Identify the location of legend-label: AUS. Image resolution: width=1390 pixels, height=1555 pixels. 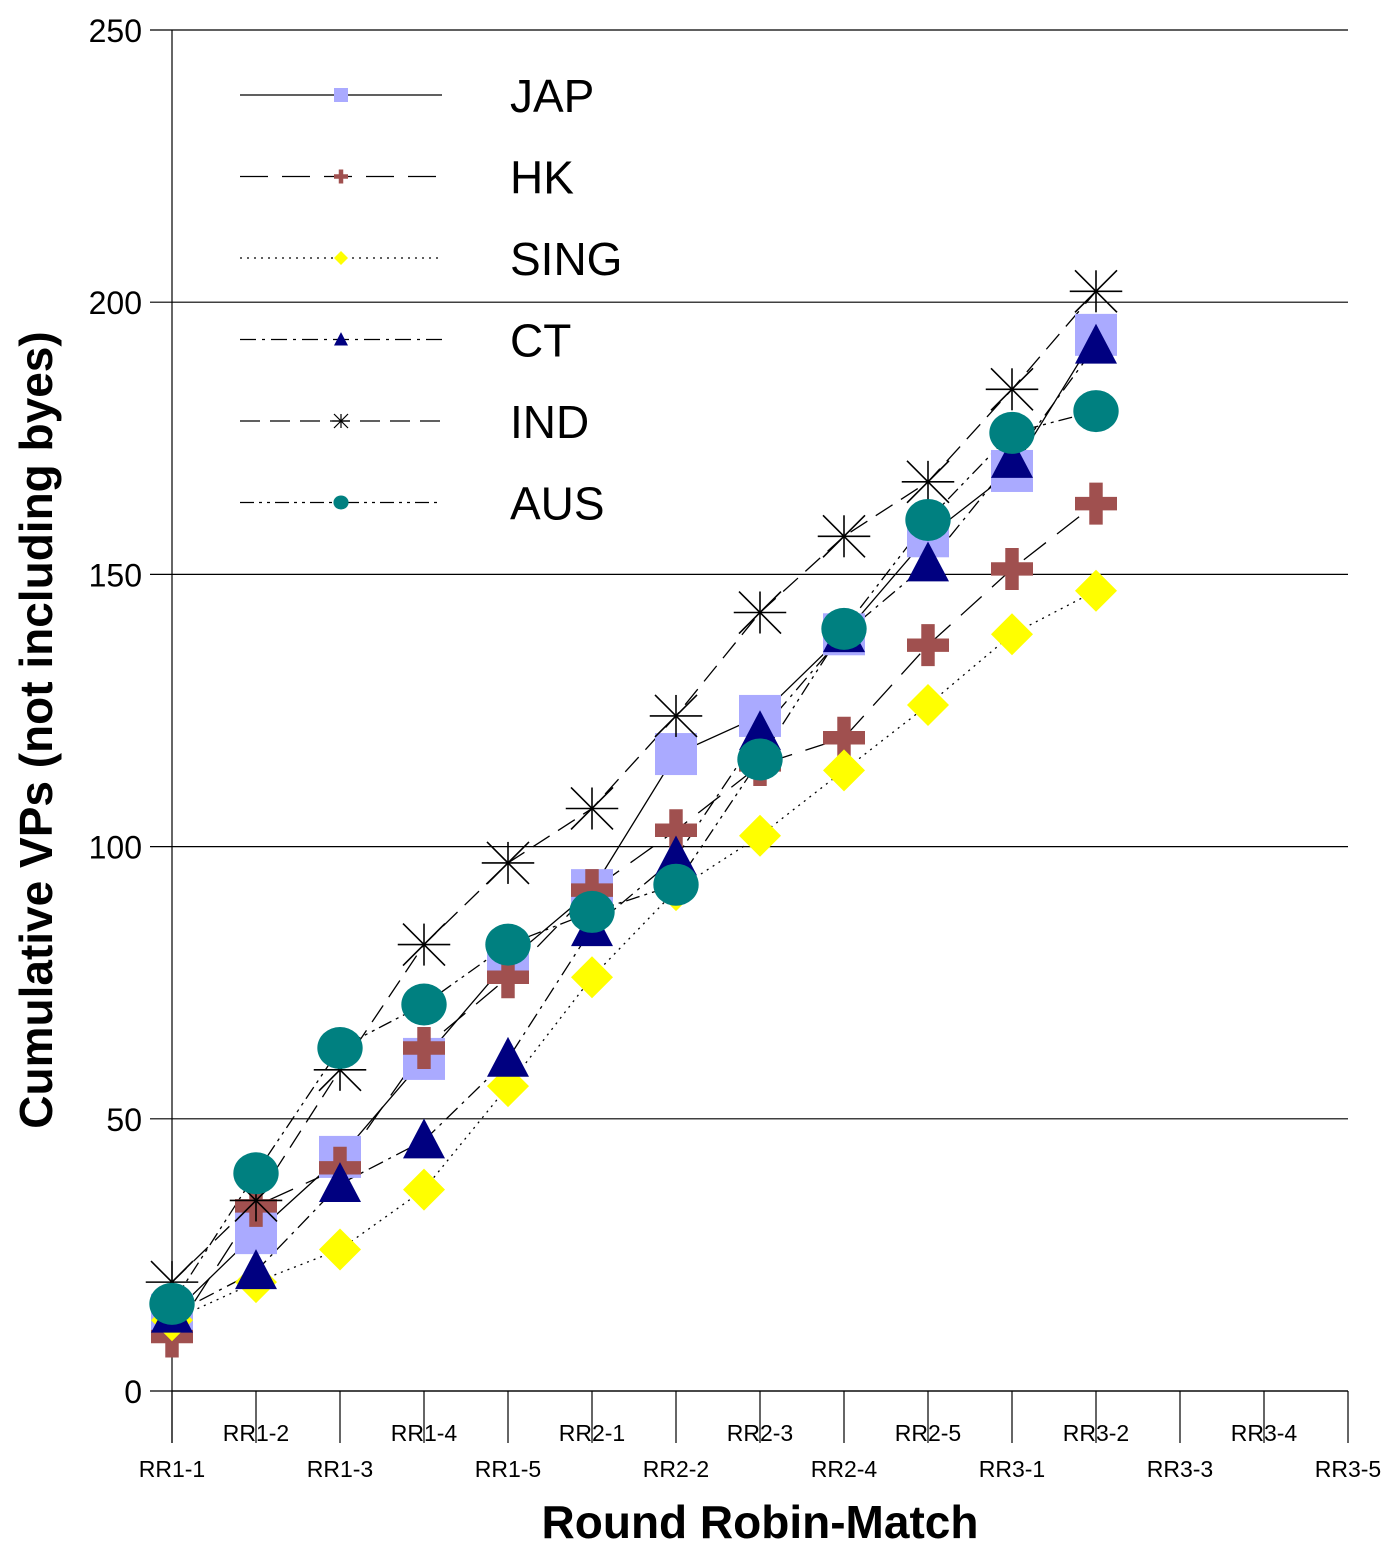
(557, 504).